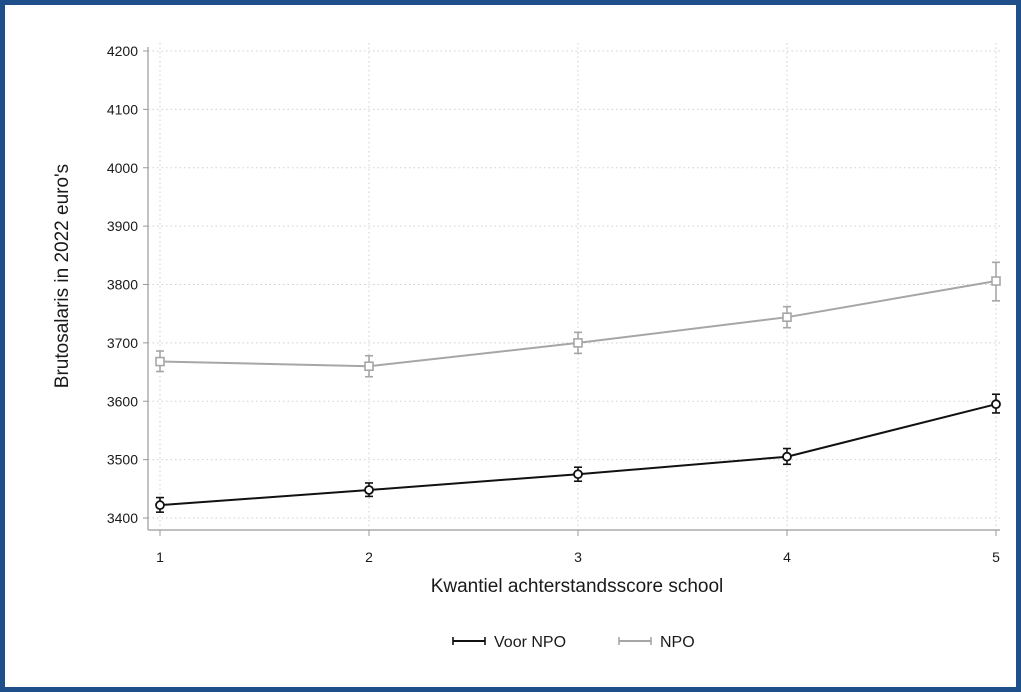  Describe the element at coordinates (122, 168) in the screenshot. I see `y-tick-label: 4000` at that location.